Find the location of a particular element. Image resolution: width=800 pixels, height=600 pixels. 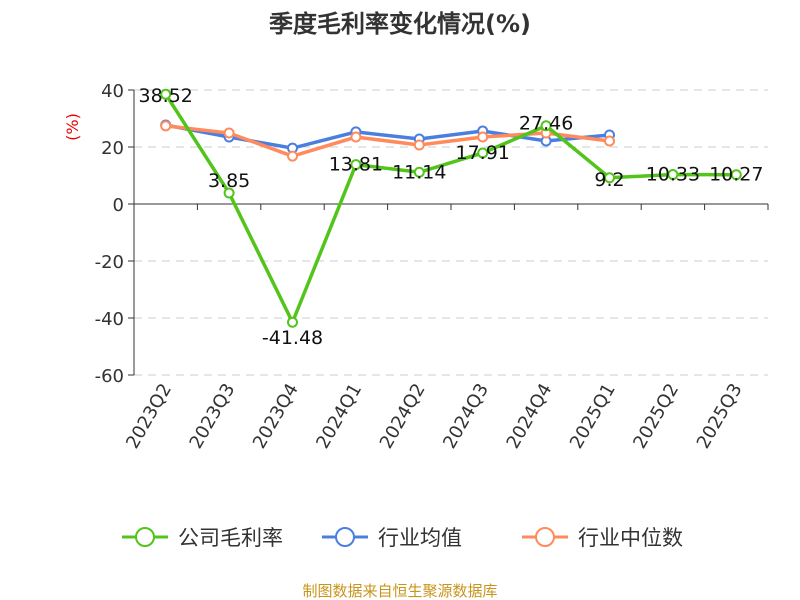

x-tick-label: 2025Q1 is located at coordinates (593, 416).